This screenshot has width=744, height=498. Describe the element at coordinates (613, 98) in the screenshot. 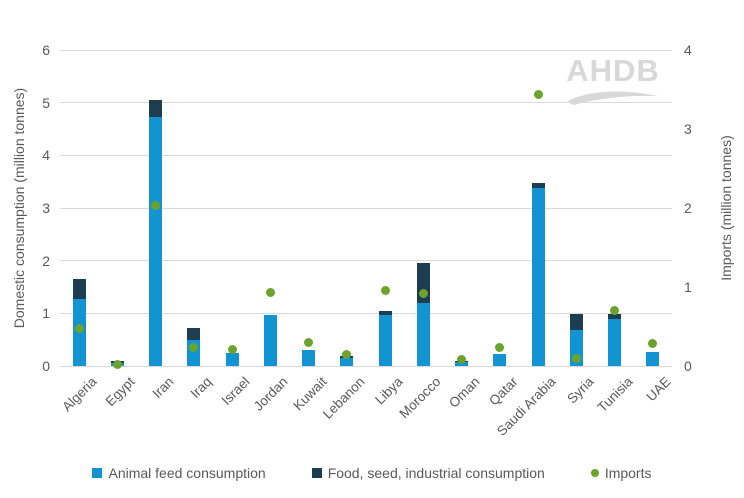

I see `ahdb-wave-icon` at that location.